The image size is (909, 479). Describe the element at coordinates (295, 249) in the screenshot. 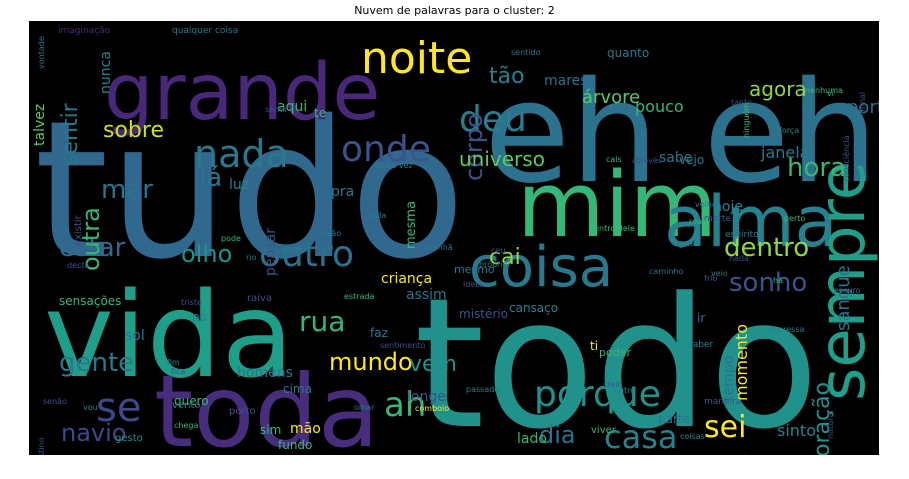

I see `word-dormir: dormir` at that location.